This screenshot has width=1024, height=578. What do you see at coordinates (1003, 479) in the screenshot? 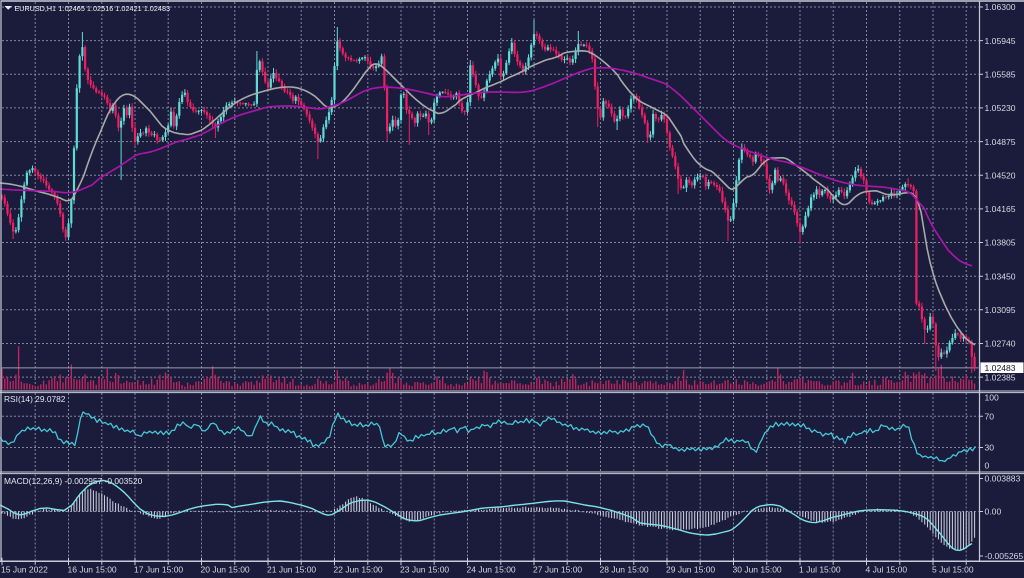
I see `svg-text: 0.003883` at bounding box center [1003, 479].